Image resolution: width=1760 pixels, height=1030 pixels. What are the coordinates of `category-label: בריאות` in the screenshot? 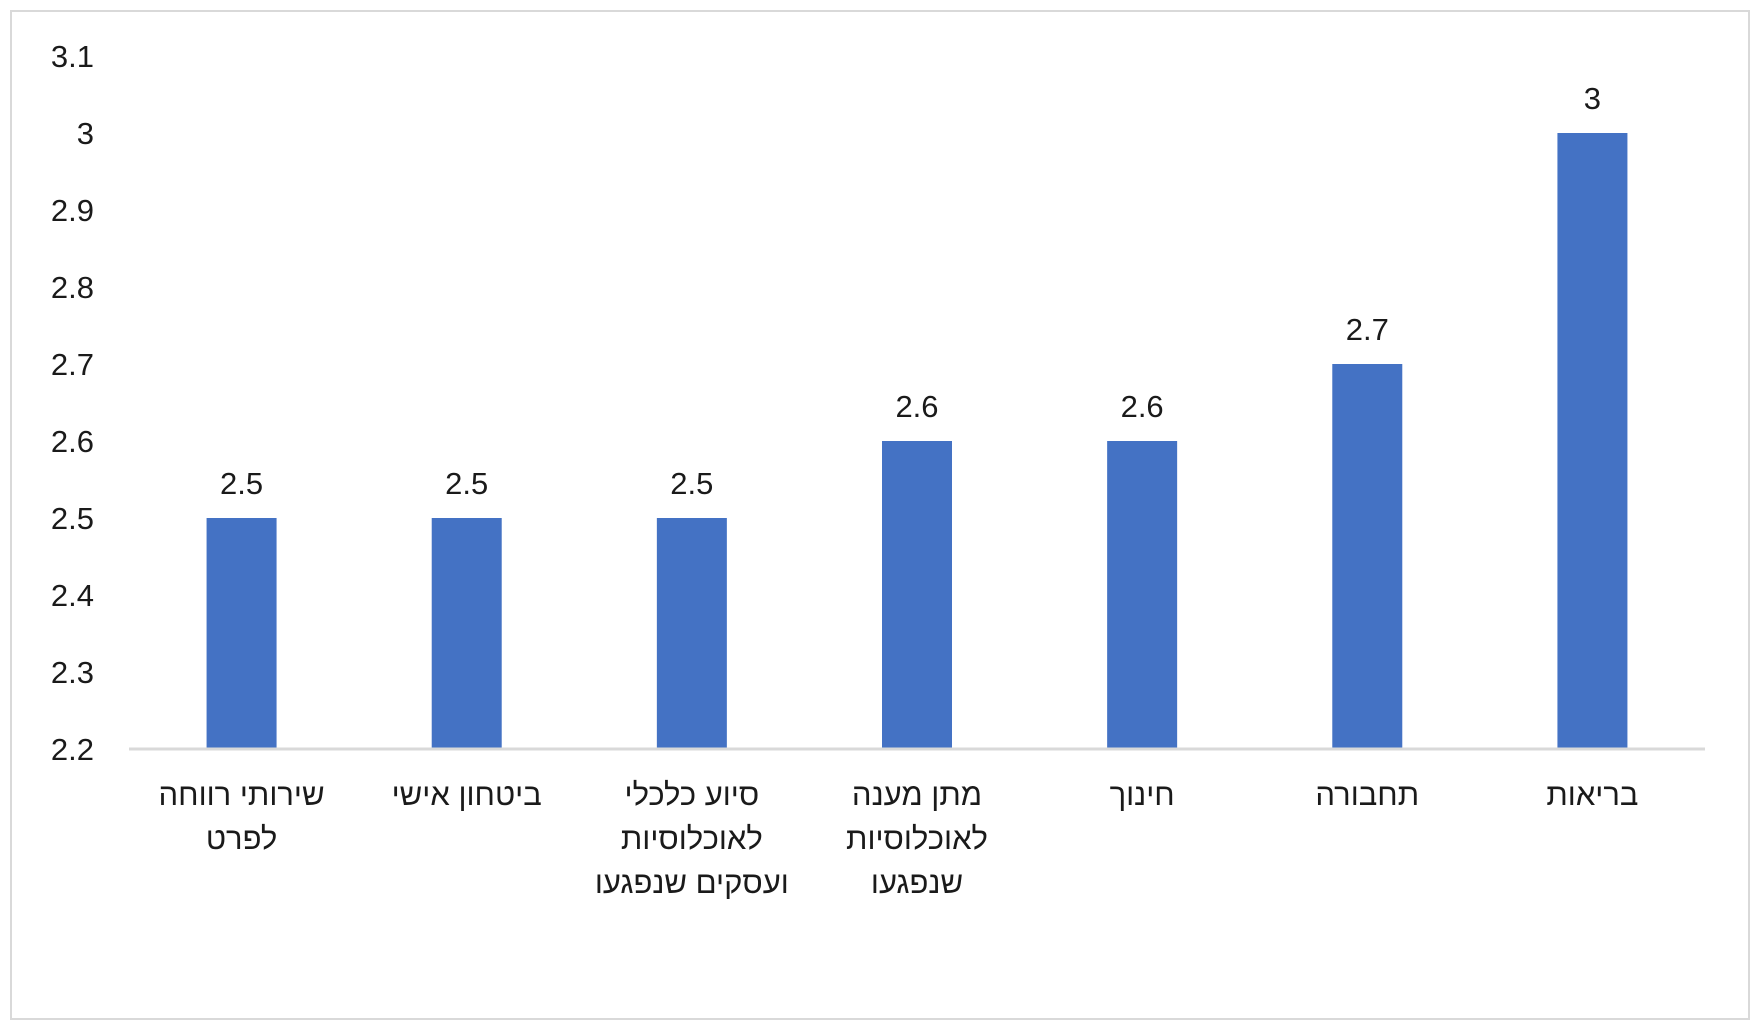 It's located at (1592, 794).